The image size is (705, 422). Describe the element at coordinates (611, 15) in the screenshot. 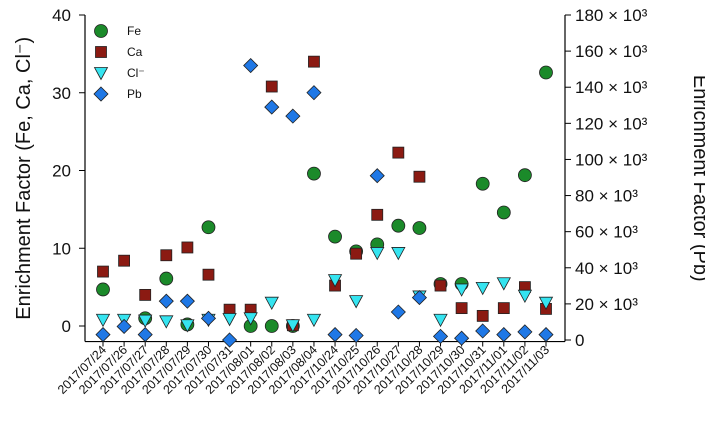

I see `right-tick-label: 180 × 10³` at that location.